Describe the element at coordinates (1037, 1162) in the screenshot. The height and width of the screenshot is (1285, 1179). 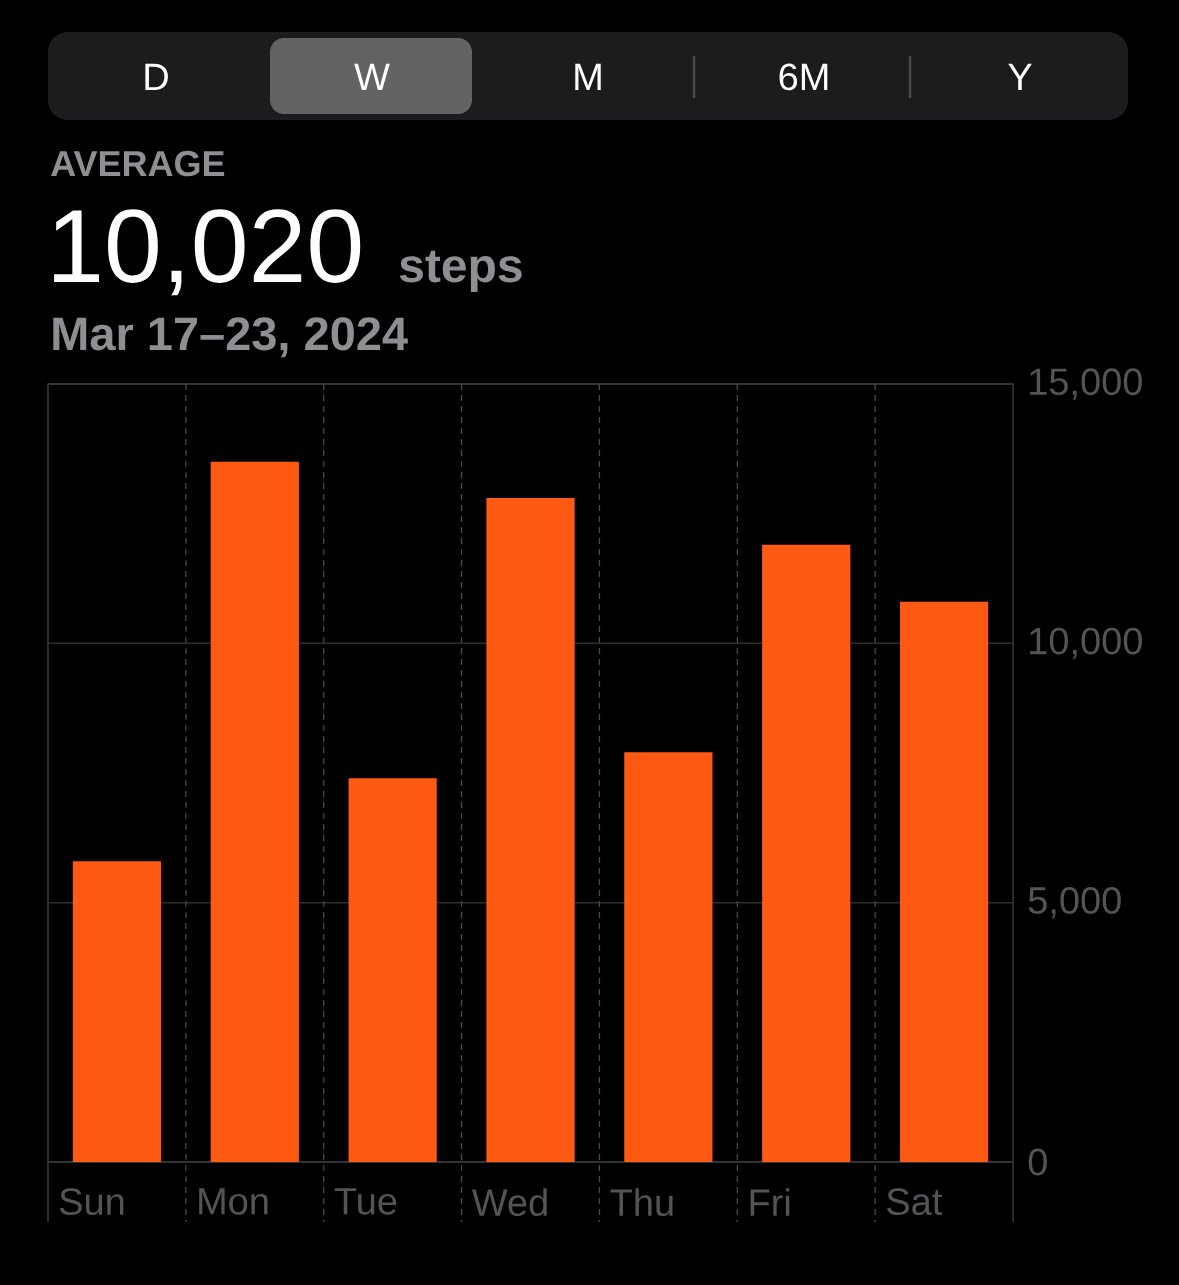
I see `y-tick-label: 0` at that location.